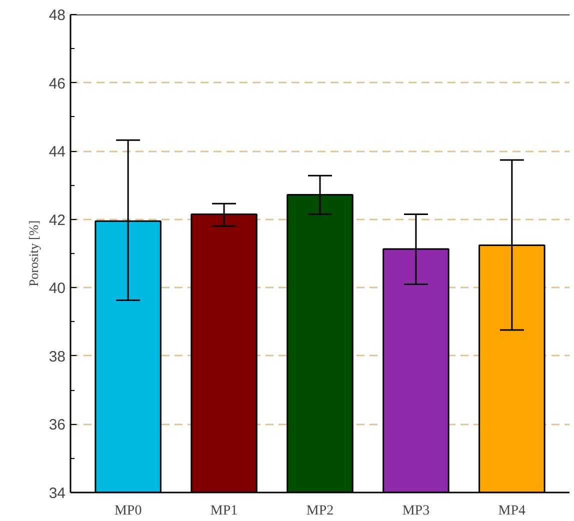 The height and width of the screenshot is (521, 574). Describe the element at coordinates (33, 253) in the screenshot. I see `y-axis-title: Porosity [%]` at that location.